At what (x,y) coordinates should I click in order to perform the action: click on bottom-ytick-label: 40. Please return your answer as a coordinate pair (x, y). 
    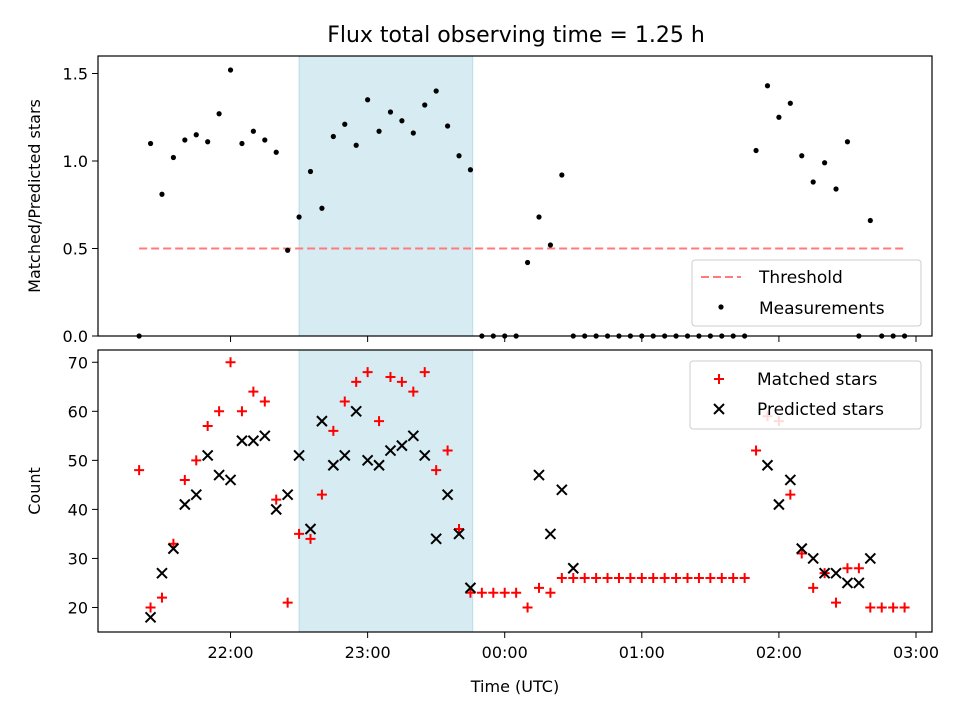
    Looking at the image, I should click on (78, 509).